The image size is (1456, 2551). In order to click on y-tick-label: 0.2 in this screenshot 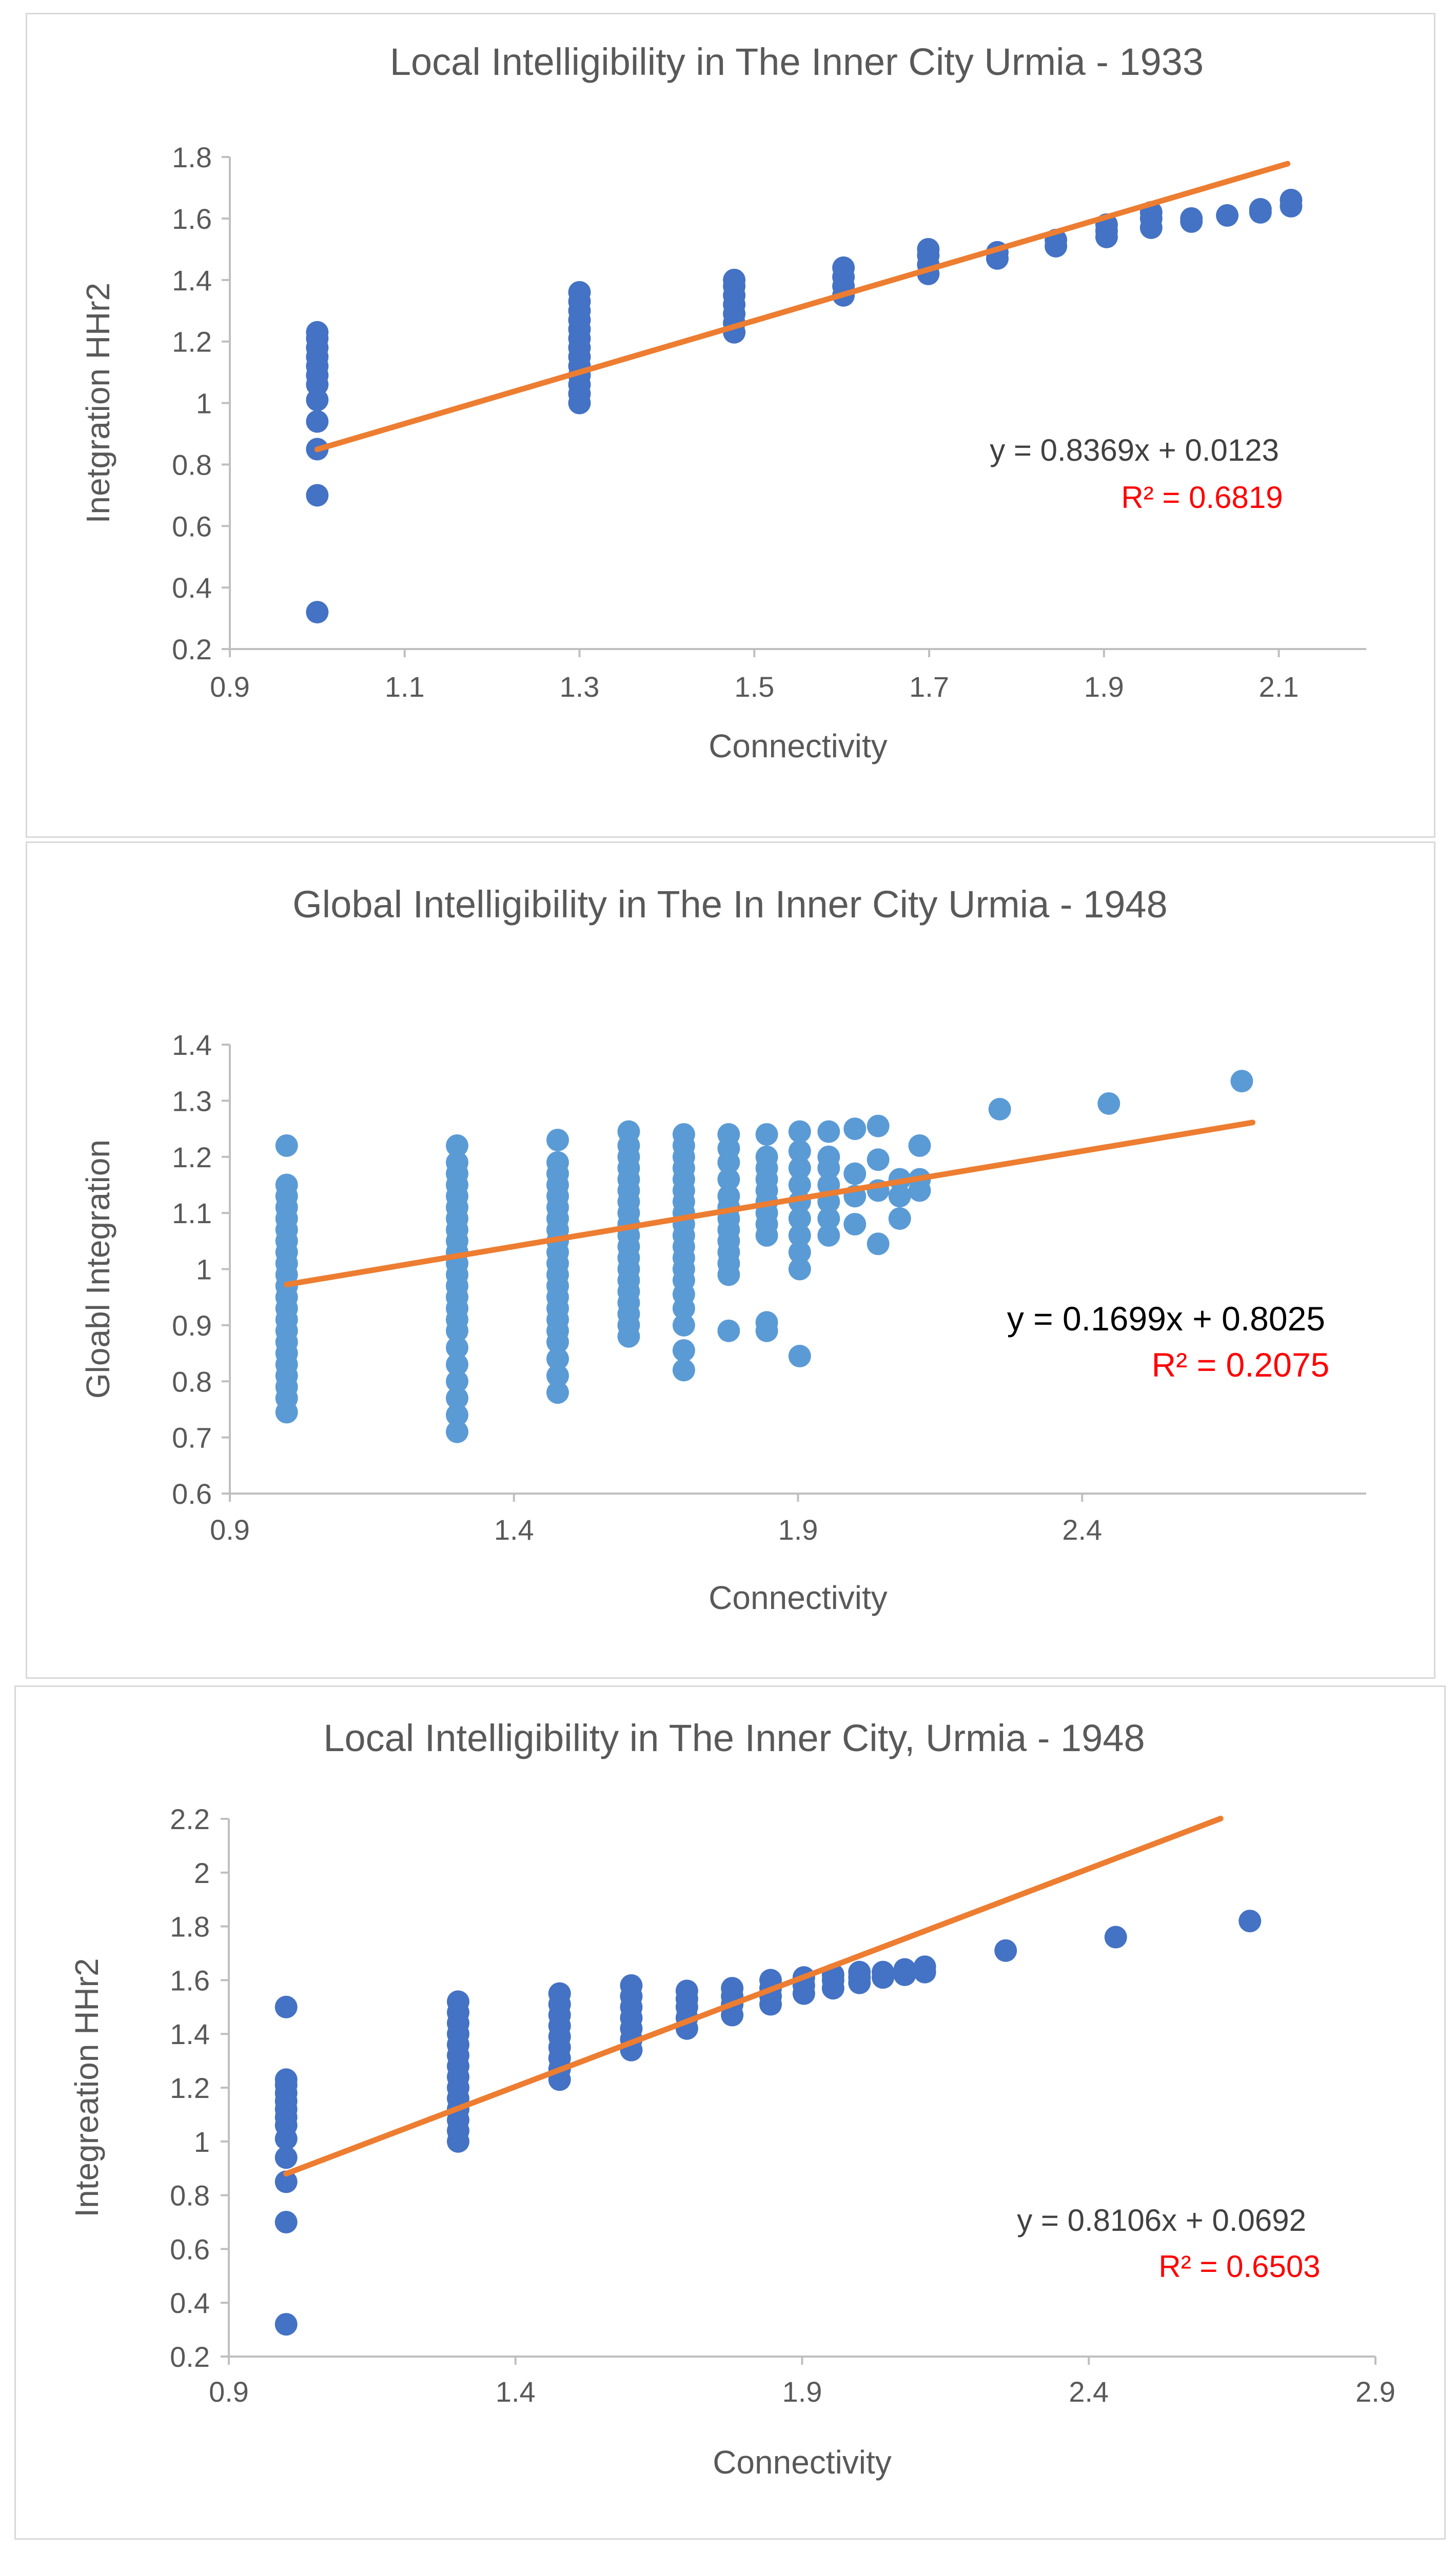, I will do `click(190, 2357)`.